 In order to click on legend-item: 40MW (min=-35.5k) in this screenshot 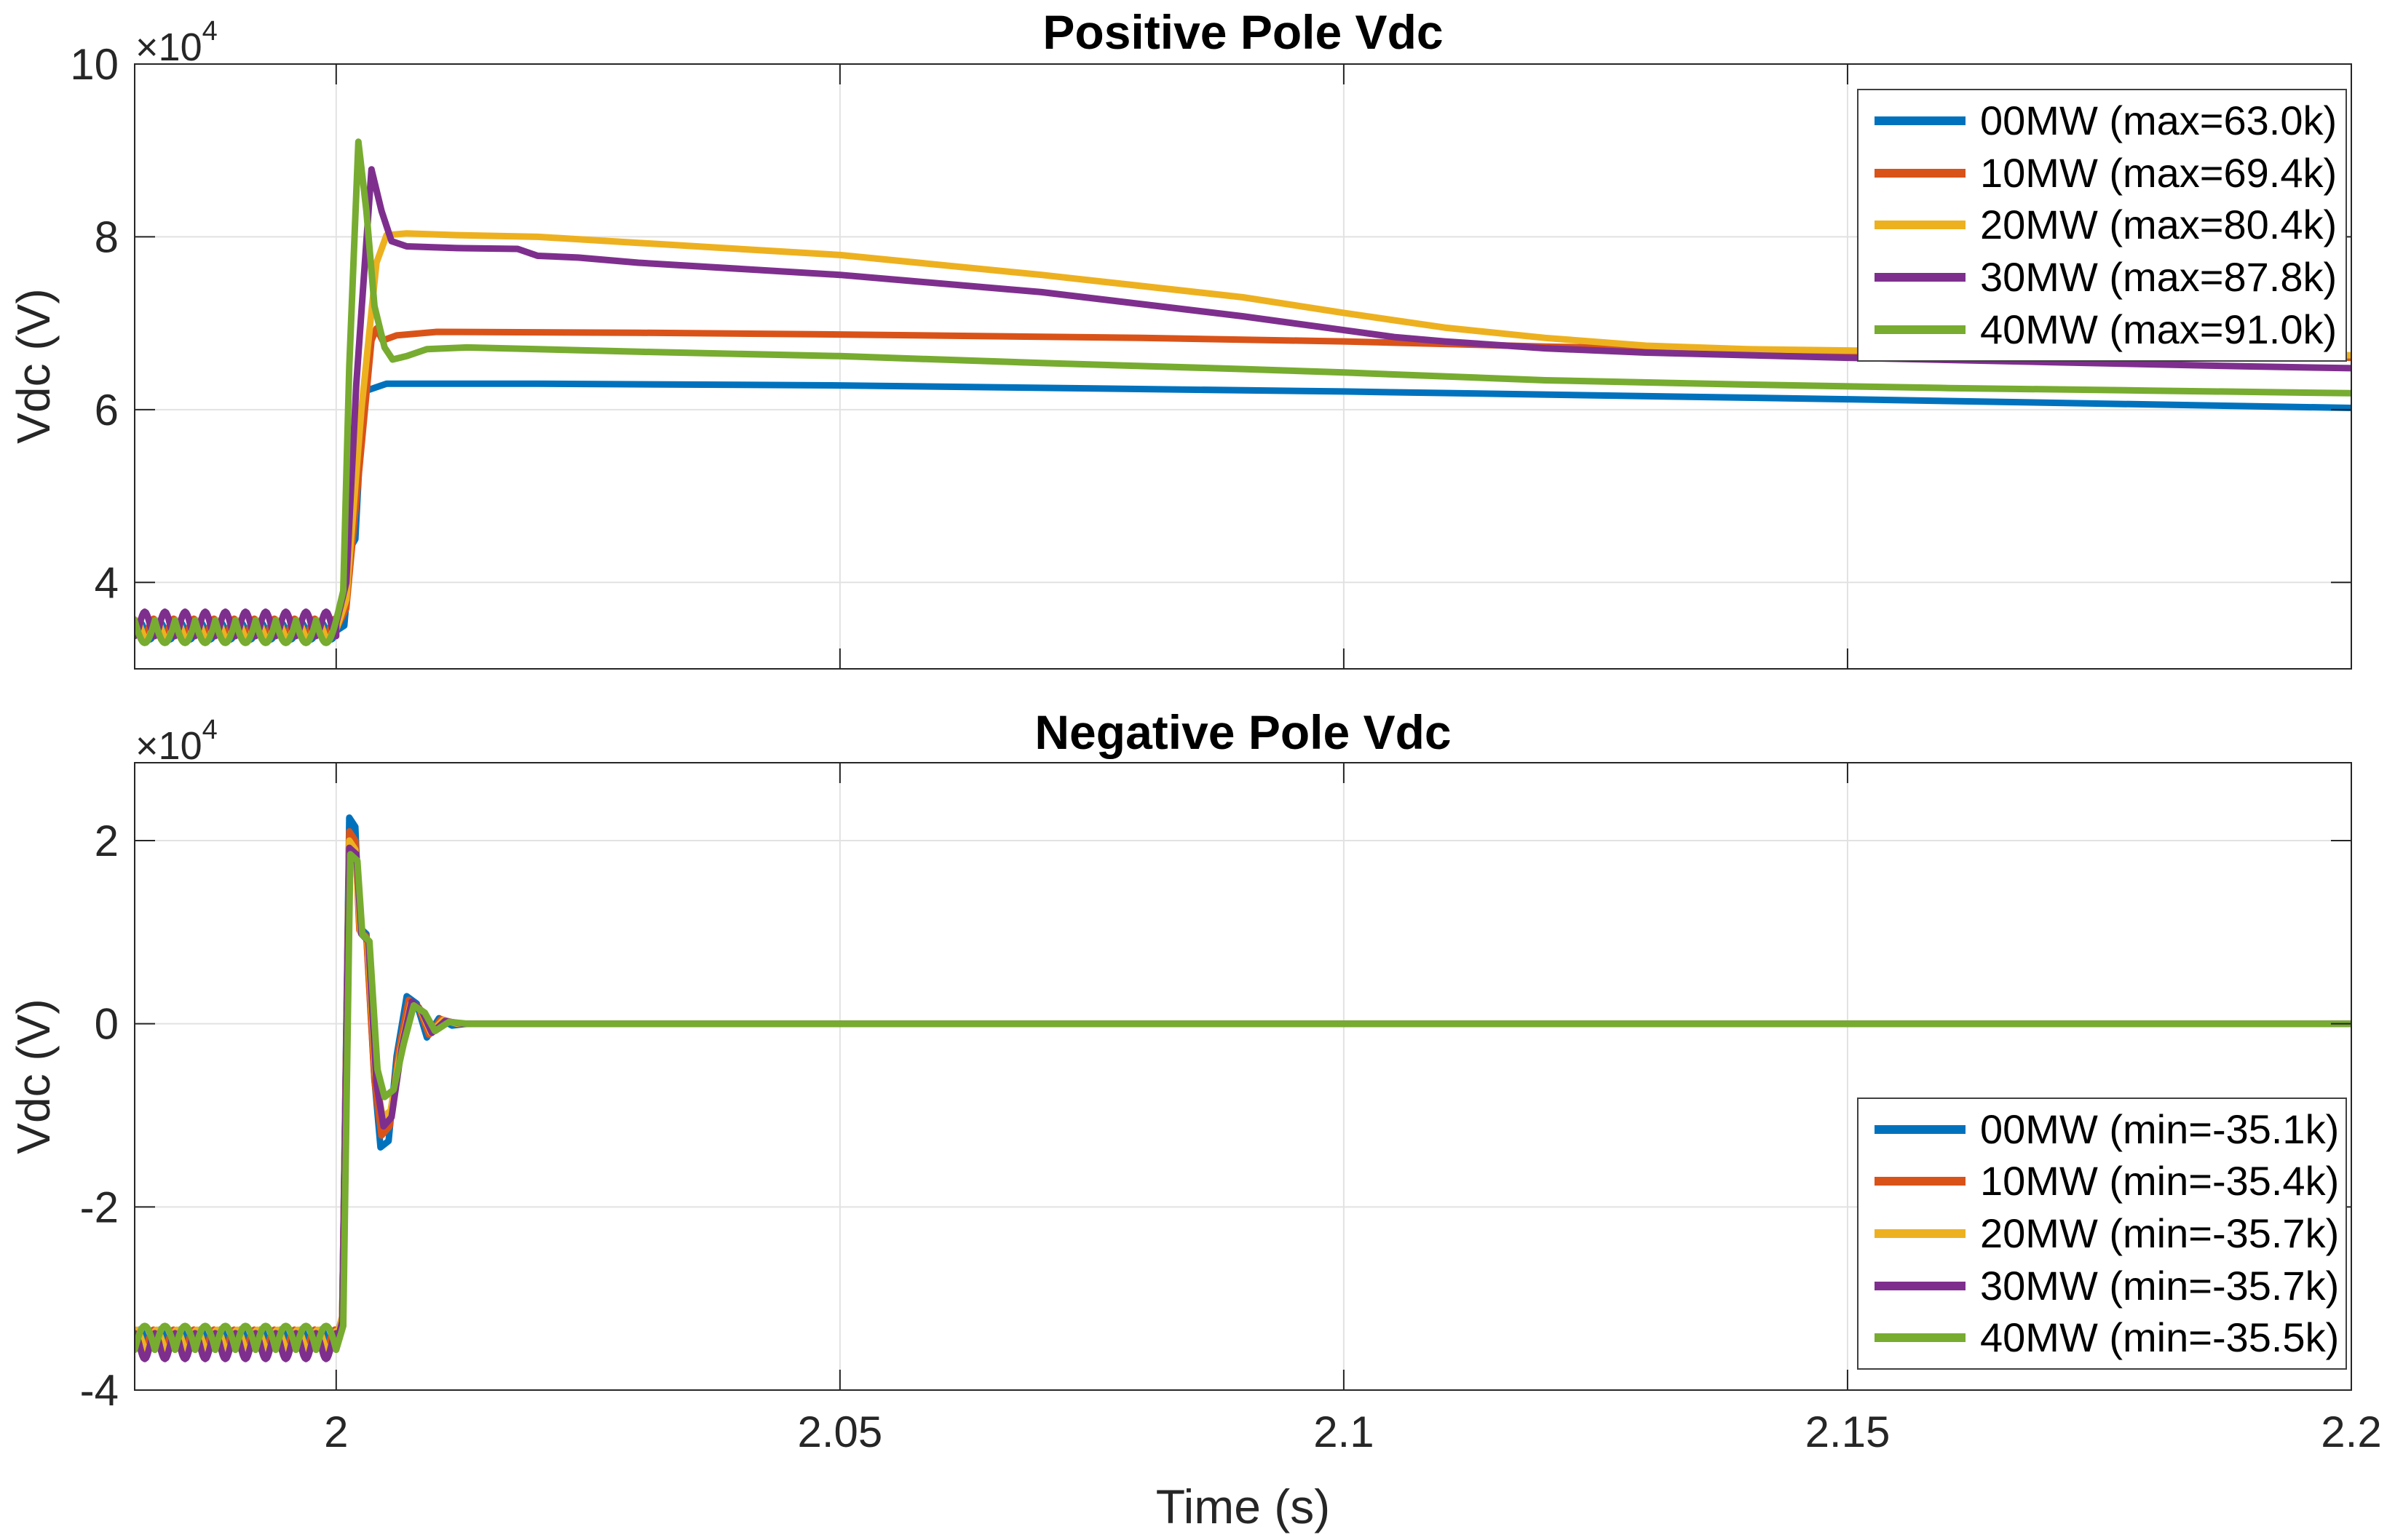, I will do `click(2102, 1337)`.